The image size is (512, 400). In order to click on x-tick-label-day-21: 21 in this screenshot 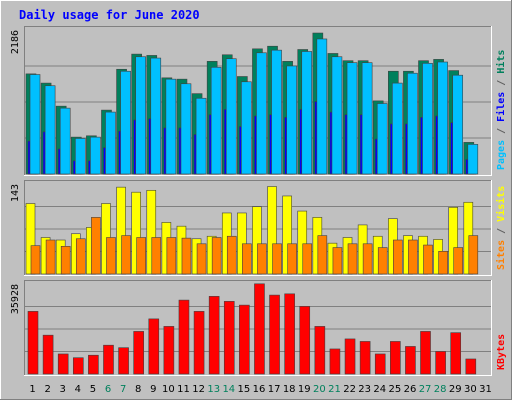, I will do `click(334, 389)`.